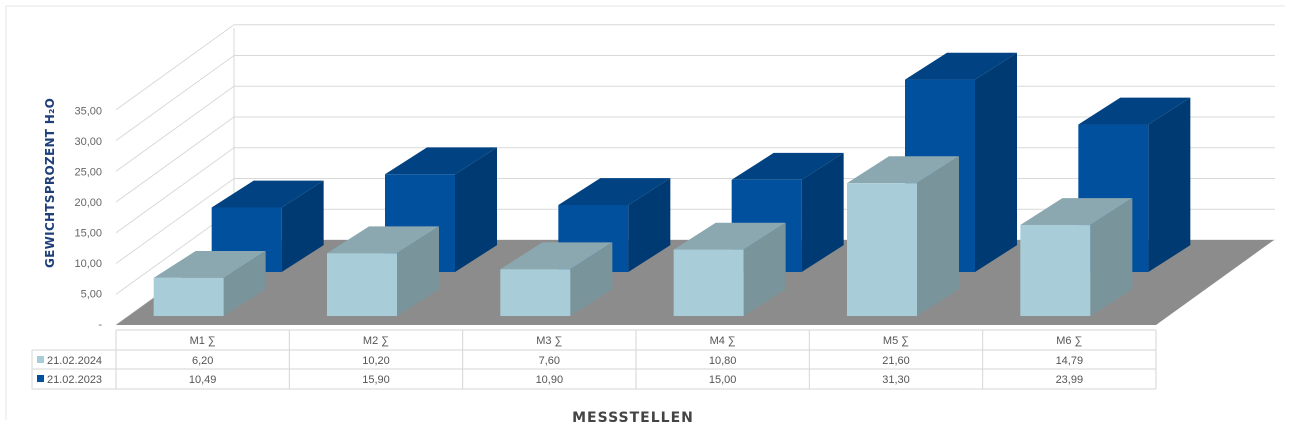 The height and width of the screenshot is (432, 1291). I want to click on category-label: M4 ∑, so click(723, 341).